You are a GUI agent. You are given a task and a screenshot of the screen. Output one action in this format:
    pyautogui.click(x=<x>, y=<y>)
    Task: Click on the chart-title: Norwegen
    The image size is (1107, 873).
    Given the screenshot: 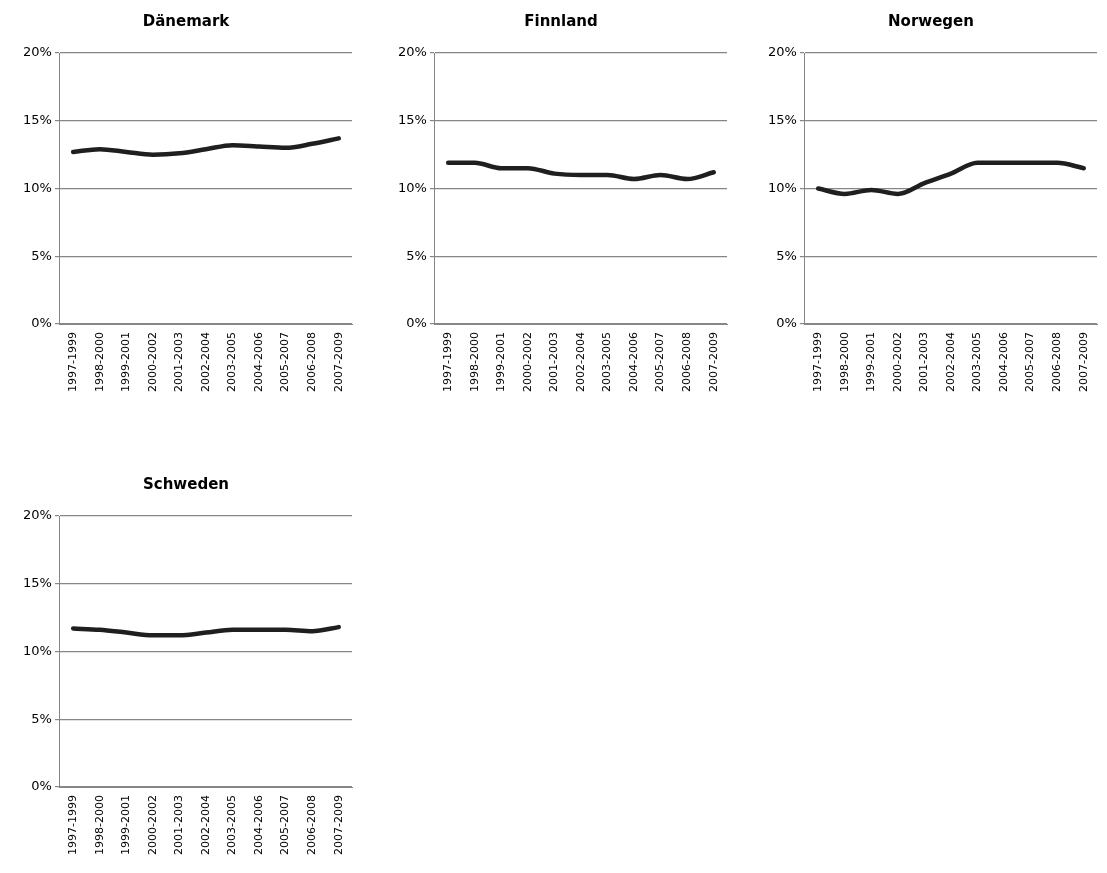 What is the action you would take?
    pyautogui.click(x=931, y=20)
    